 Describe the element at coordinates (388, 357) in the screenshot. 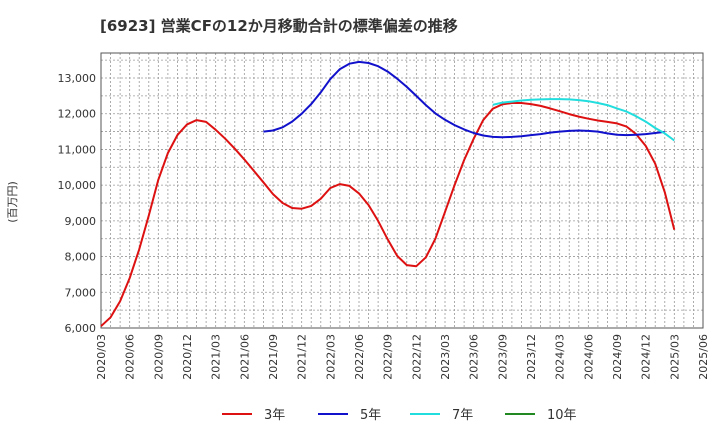

I see `x-tick-label: 2022/09` at that location.